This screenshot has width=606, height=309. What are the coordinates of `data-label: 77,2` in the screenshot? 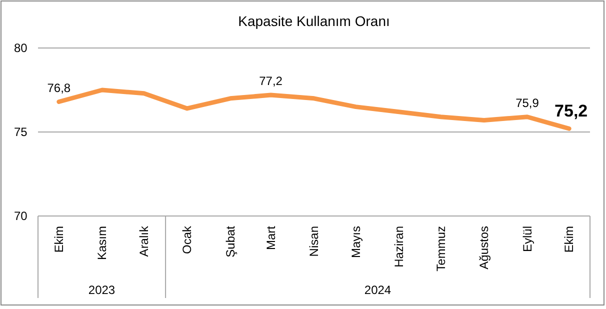 It's located at (271, 81).